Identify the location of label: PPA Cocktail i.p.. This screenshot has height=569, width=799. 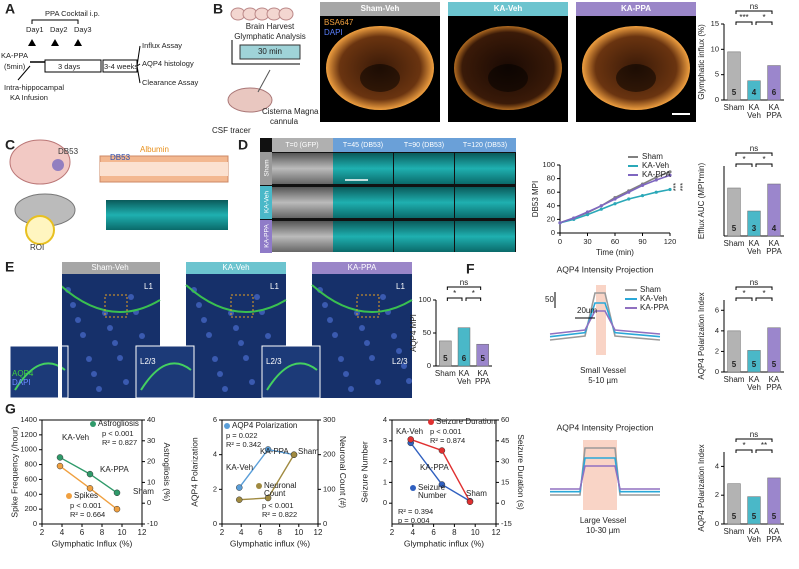
(72, 13).